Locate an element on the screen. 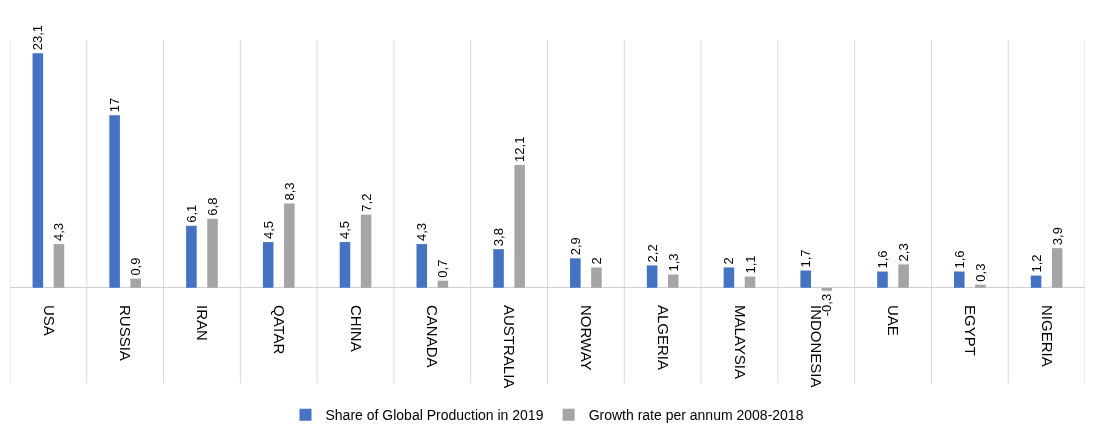 Image resolution: width=1095 pixels, height=441 pixels. data-label: 1,1 is located at coordinates (750, 264).